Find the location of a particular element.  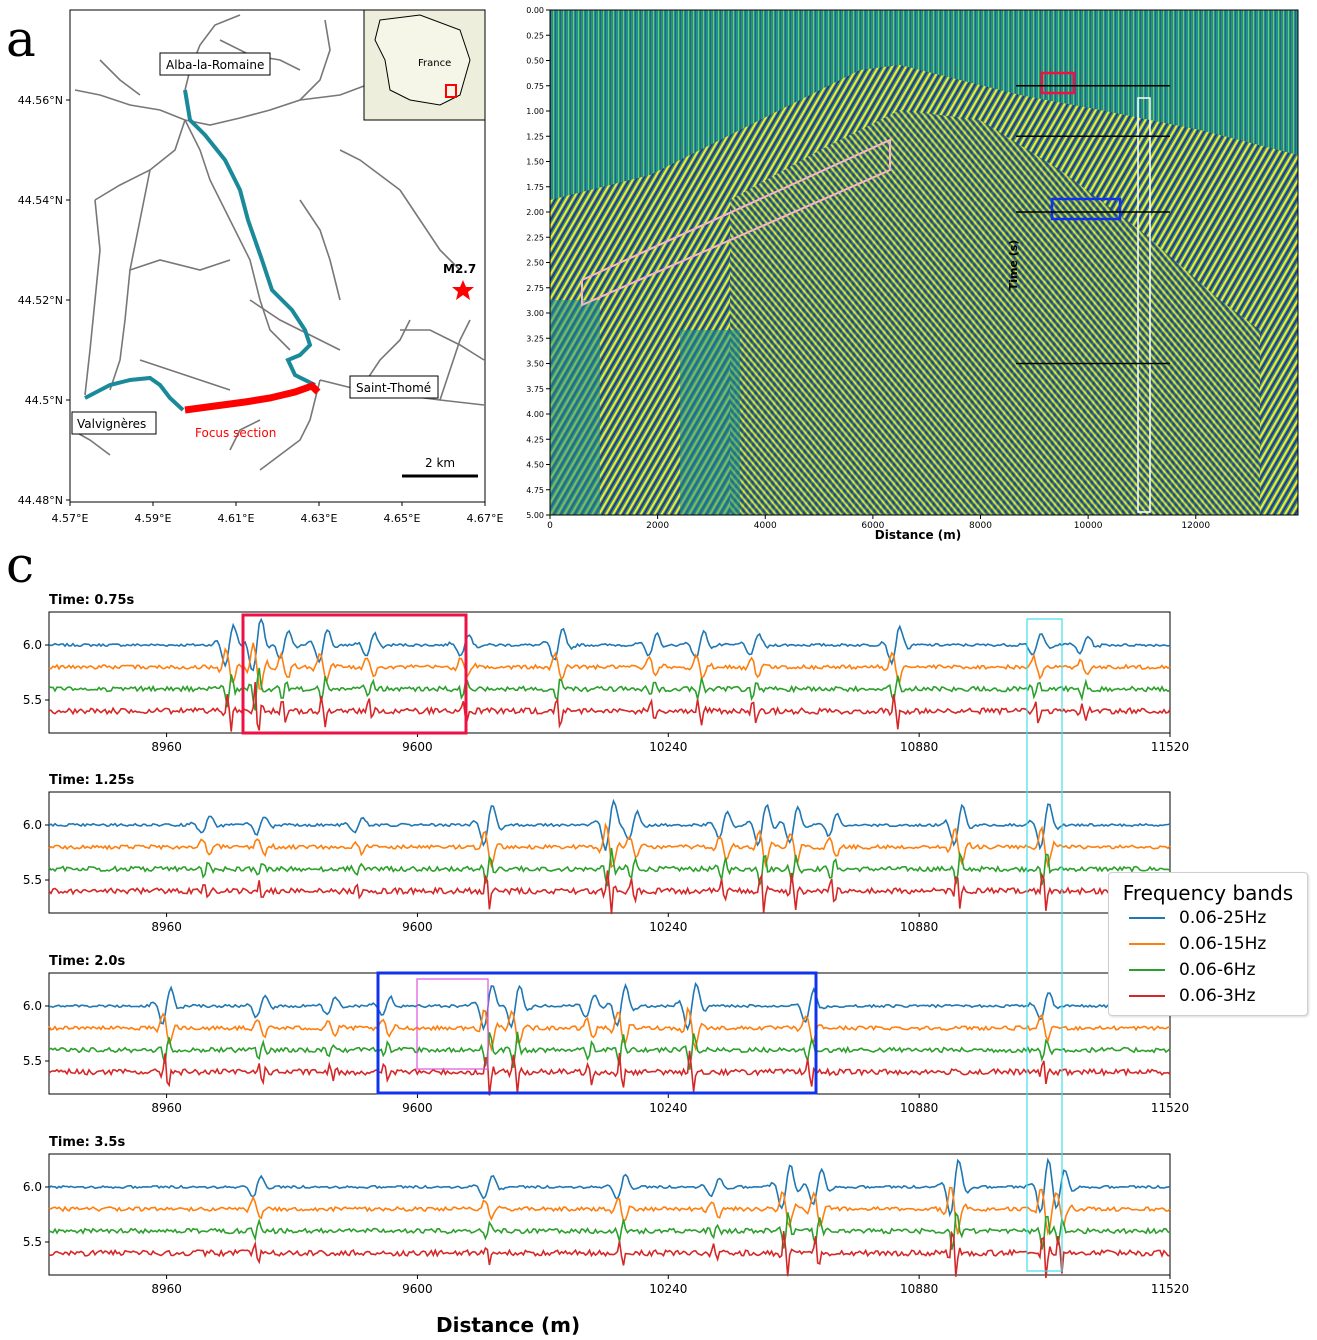

legend-label: 0.06-15Hz is located at coordinates (1222, 944).